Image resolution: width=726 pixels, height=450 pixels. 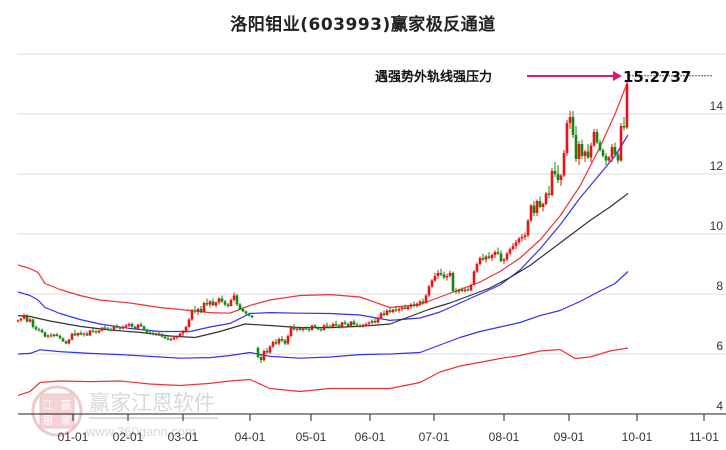 I want to click on svg-text: 江, so click(x=48, y=405).